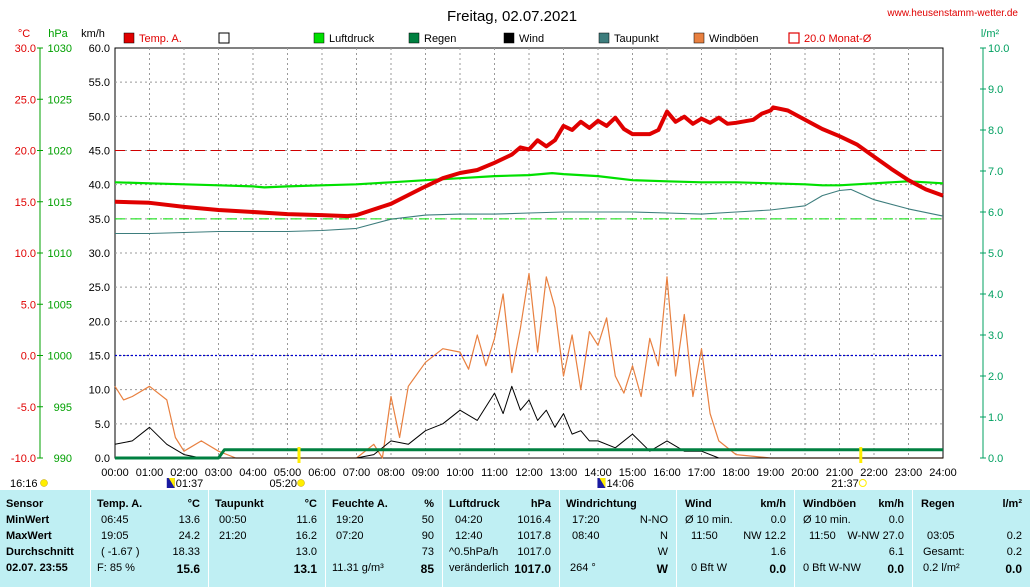 Image resolution: width=1034 pixels, height=587 pixels. I want to click on pressure-cur-note: veränderlich, so click(479, 568).